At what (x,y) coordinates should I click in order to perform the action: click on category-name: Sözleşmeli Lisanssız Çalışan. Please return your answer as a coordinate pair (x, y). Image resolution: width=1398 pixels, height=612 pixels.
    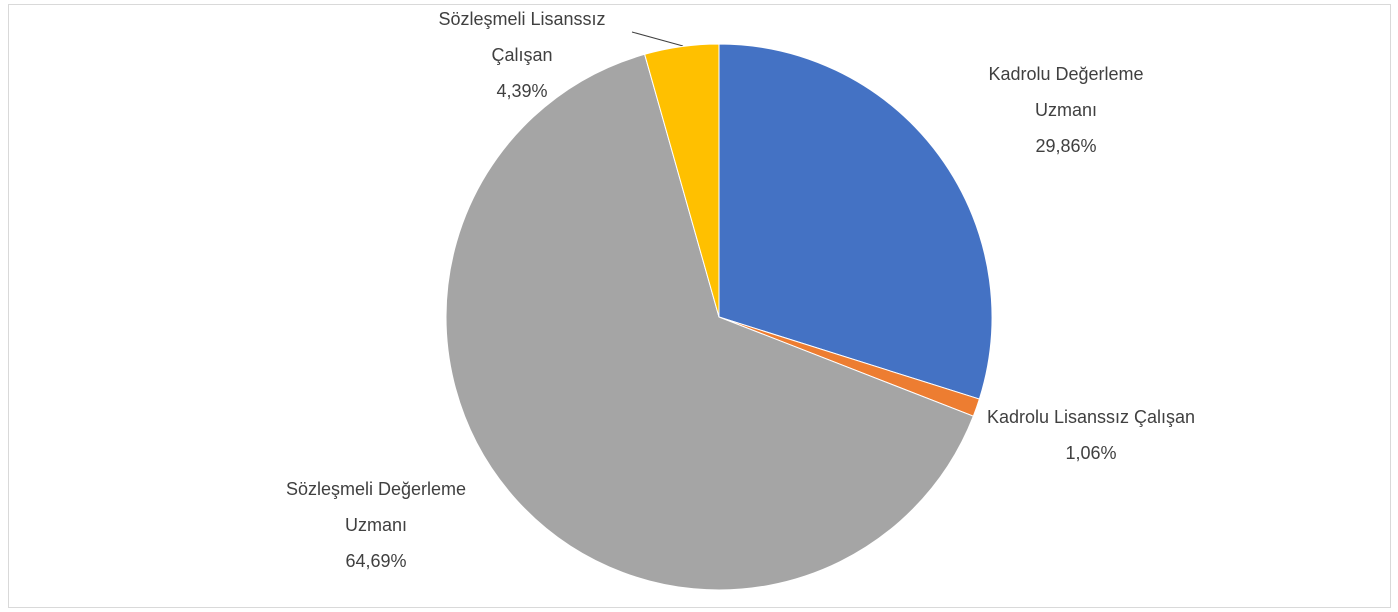
    Looking at the image, I should click on (522, 37).